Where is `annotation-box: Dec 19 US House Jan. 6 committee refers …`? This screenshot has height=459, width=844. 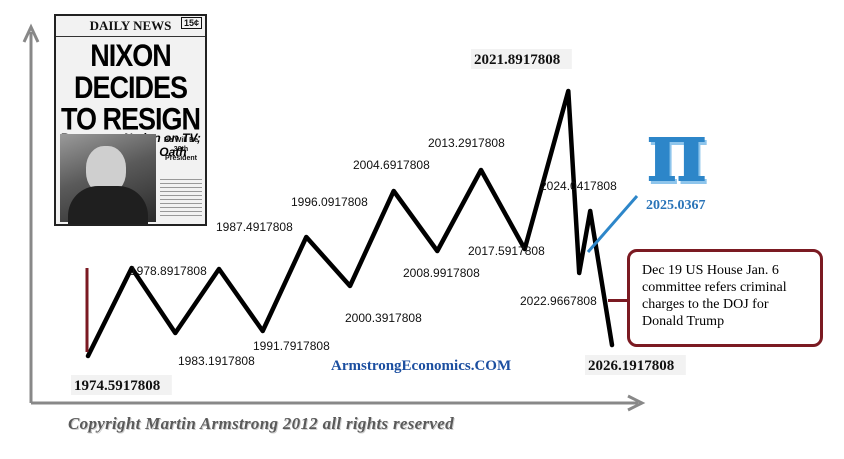
annotation-box: Dec 19 US House Jan. 6 committee refers … is located at coordinates (725, 298).